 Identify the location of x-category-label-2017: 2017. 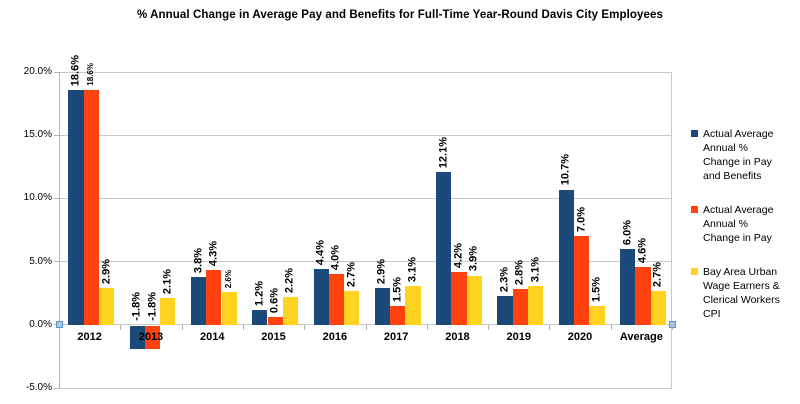
(396, 336).